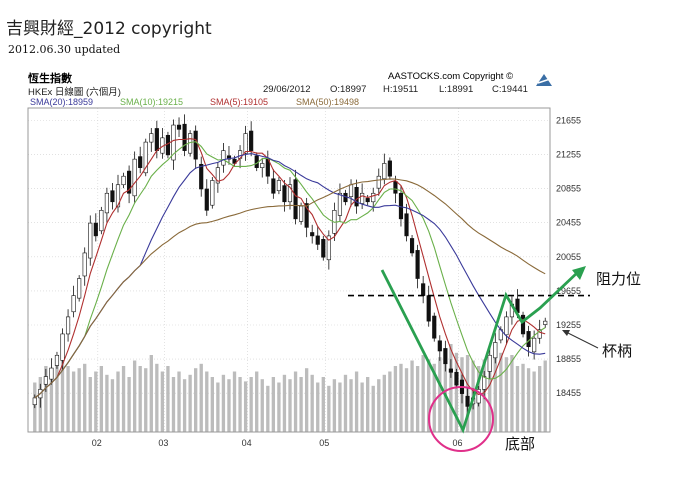 This screenshot has height=479, width=680. I want to click on stock-name: 恆生指數, so click(50, 78).